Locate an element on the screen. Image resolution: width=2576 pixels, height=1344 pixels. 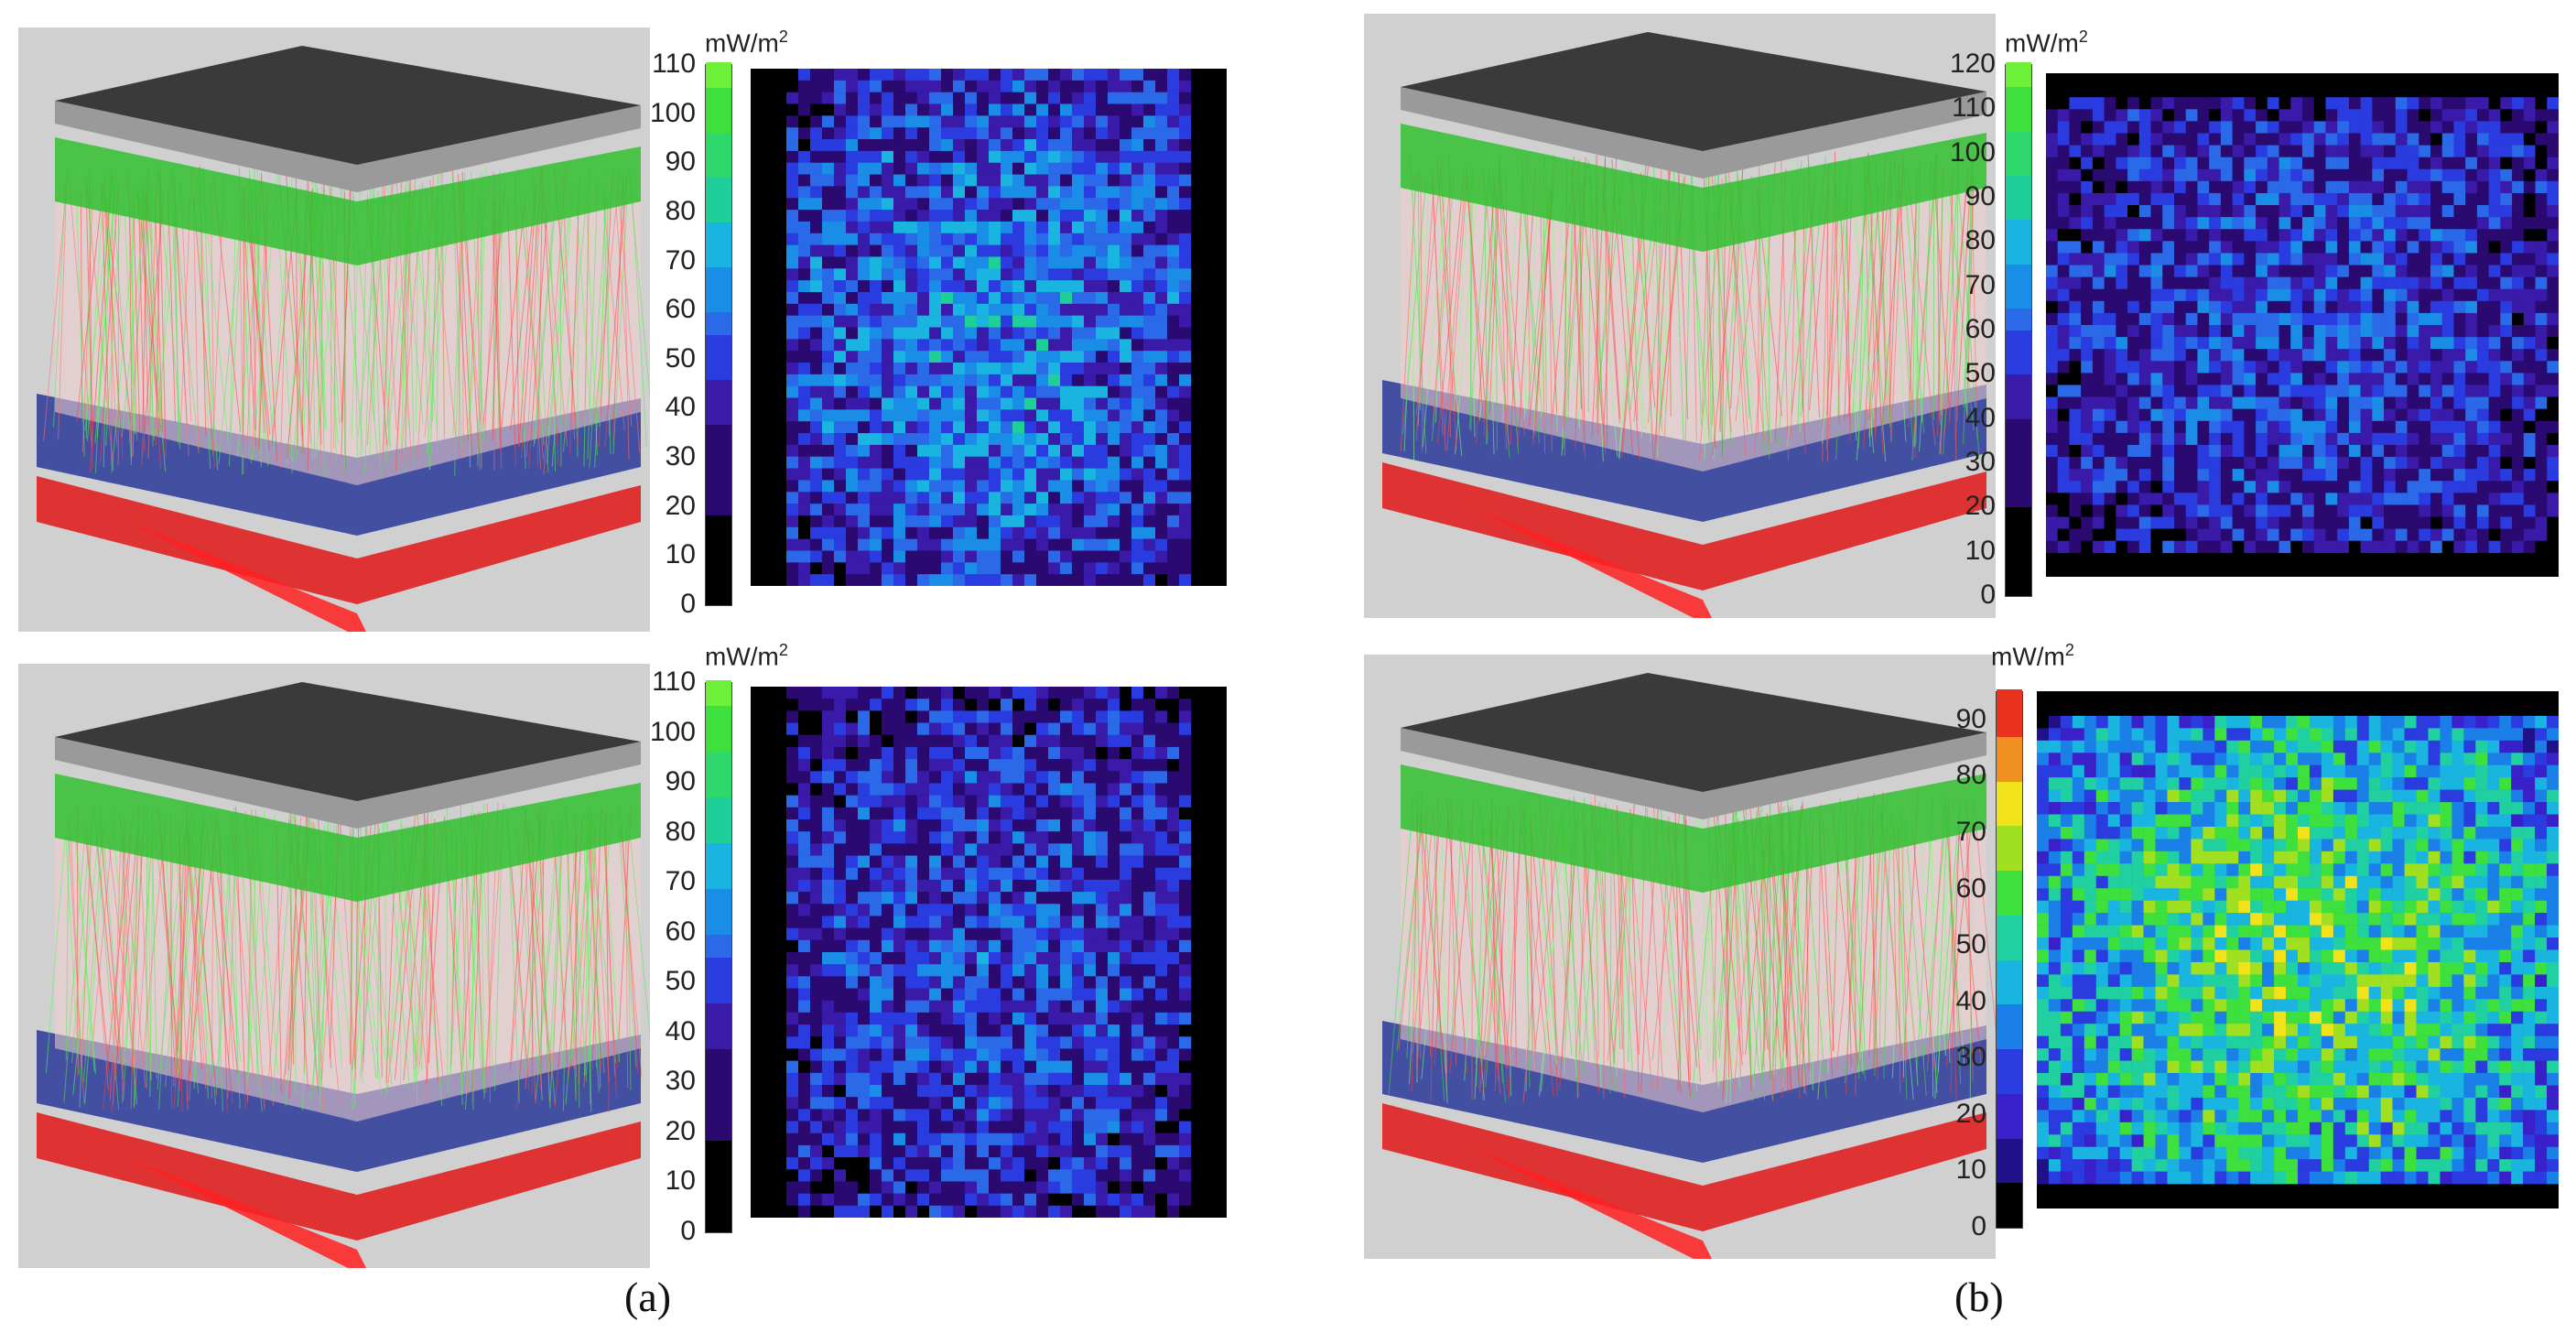
colorbar-tick-label: 40 is located at coordinates (1980, 417).